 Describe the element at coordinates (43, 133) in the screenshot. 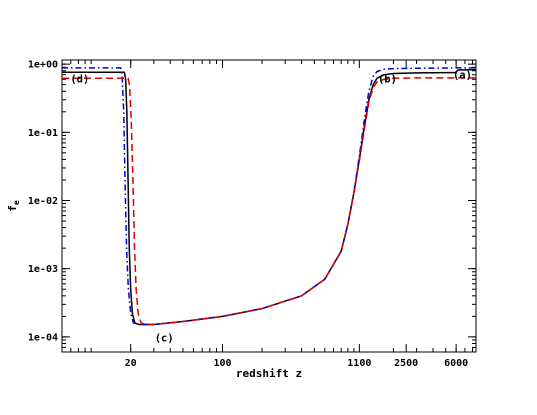

I see `y-tick-label: 1e-01` at that location.